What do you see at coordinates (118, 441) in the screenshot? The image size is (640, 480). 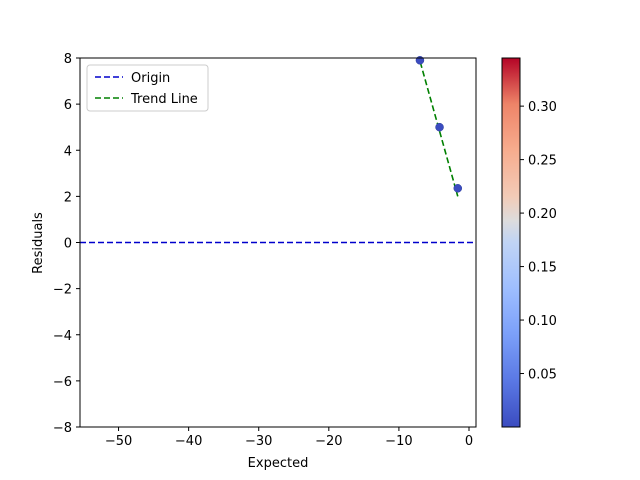 I see `x-tick-label: −50` at bounding box center [118, 441].